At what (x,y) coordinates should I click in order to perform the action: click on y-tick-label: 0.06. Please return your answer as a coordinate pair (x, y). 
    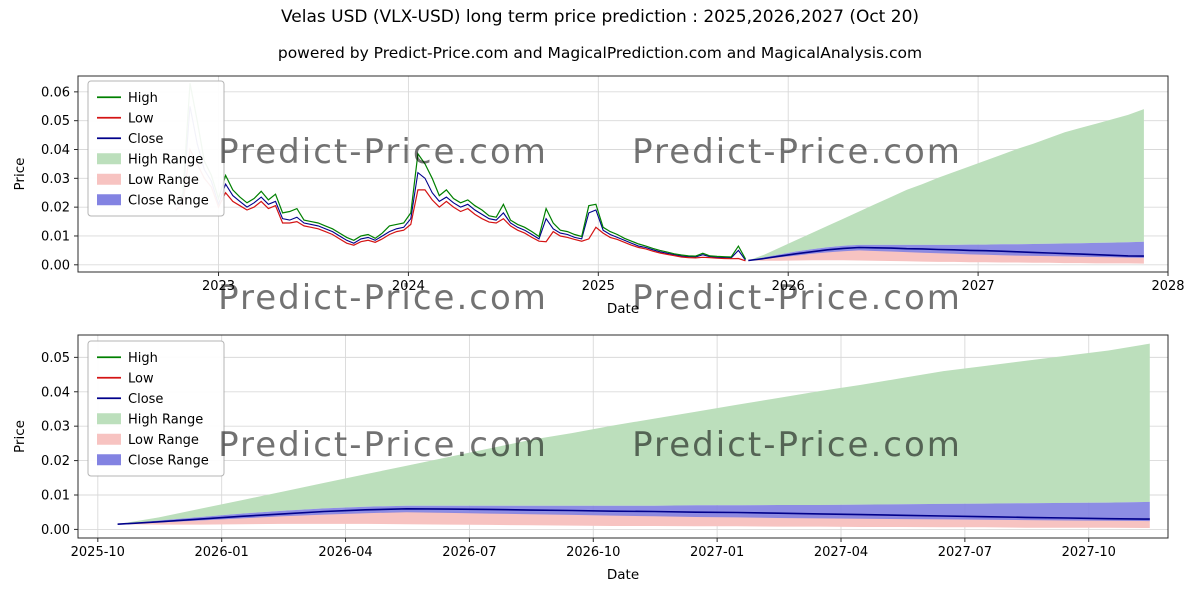
    Looking at the image, I should click on (55, 92).